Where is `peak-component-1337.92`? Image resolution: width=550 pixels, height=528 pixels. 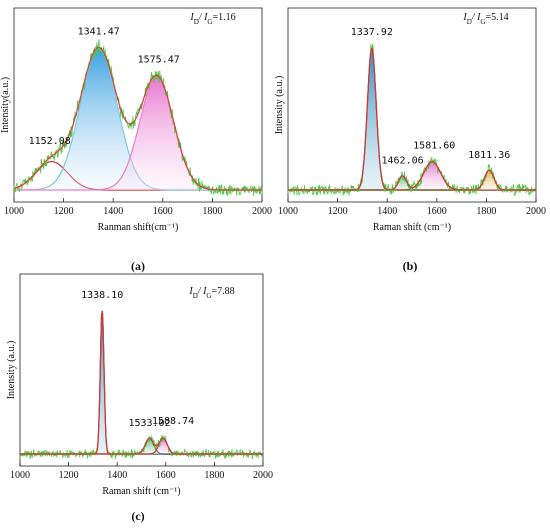
peak-component-1337.92 is located at coordinates (412, 119).